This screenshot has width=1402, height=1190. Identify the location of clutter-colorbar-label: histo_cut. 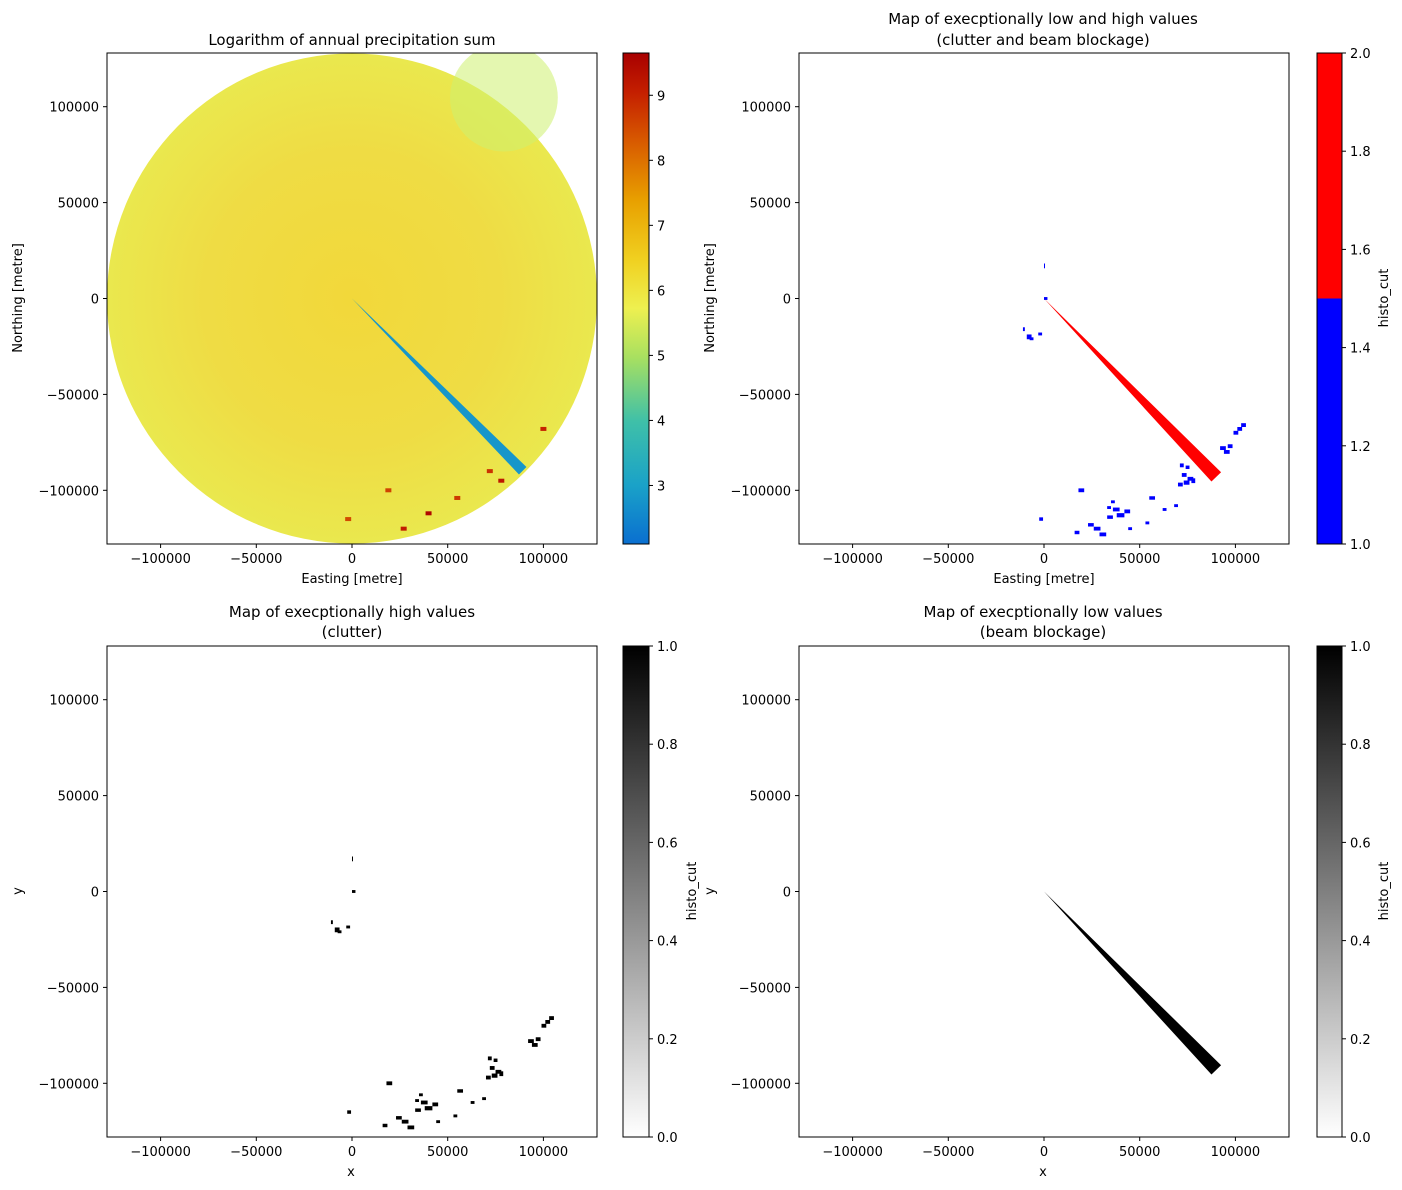
(692, 891).